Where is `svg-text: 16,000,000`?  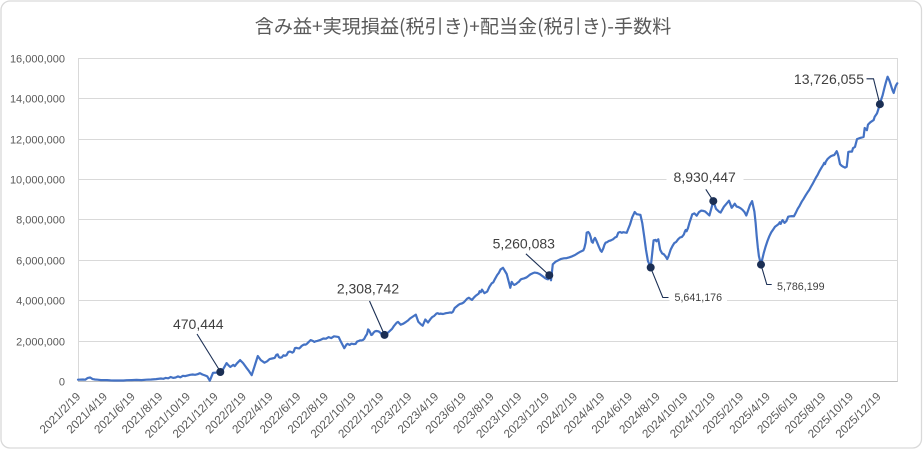
svg-text: 16,000,000 is located at coordinates (37, 59).